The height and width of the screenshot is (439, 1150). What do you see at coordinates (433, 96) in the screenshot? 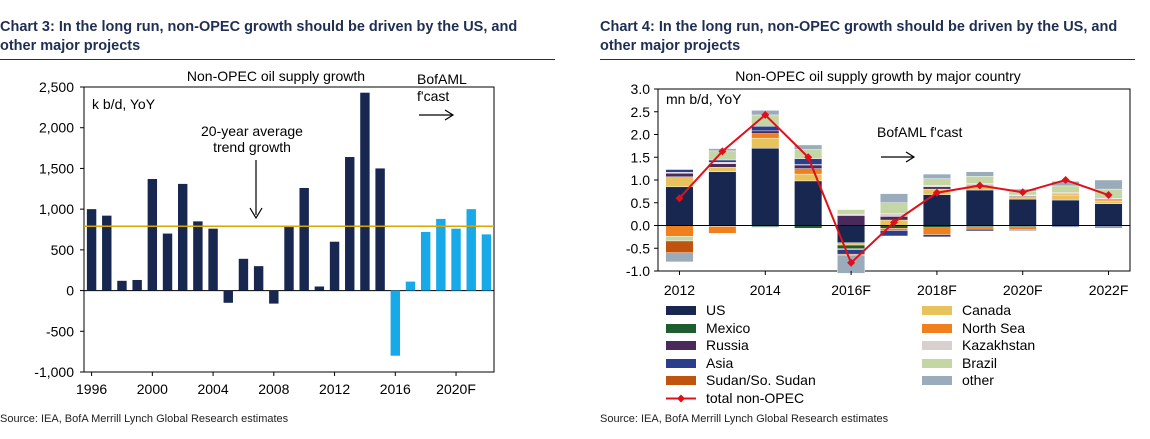
I see `forecast-label-line-2: f'cast` at bounding box center [433, 96].